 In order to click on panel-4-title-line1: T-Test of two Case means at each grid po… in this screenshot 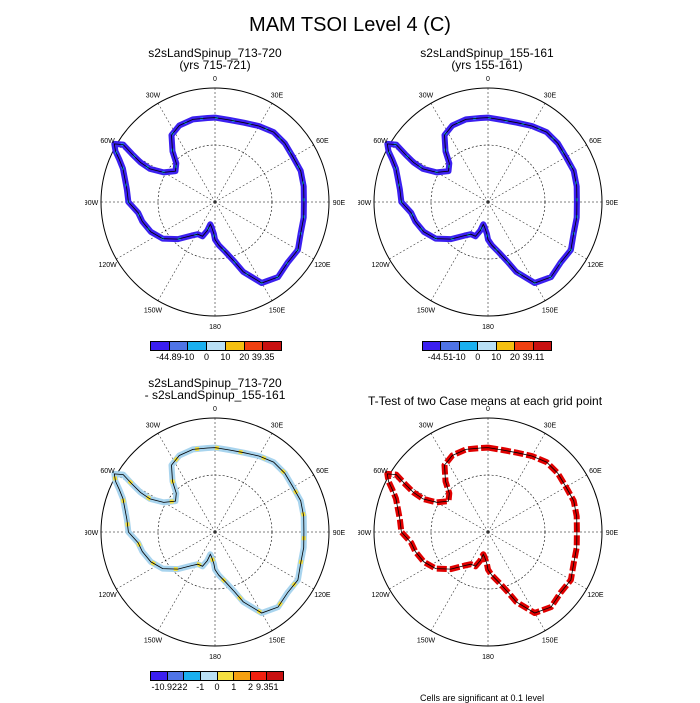, I will do `click(485, 401)`.